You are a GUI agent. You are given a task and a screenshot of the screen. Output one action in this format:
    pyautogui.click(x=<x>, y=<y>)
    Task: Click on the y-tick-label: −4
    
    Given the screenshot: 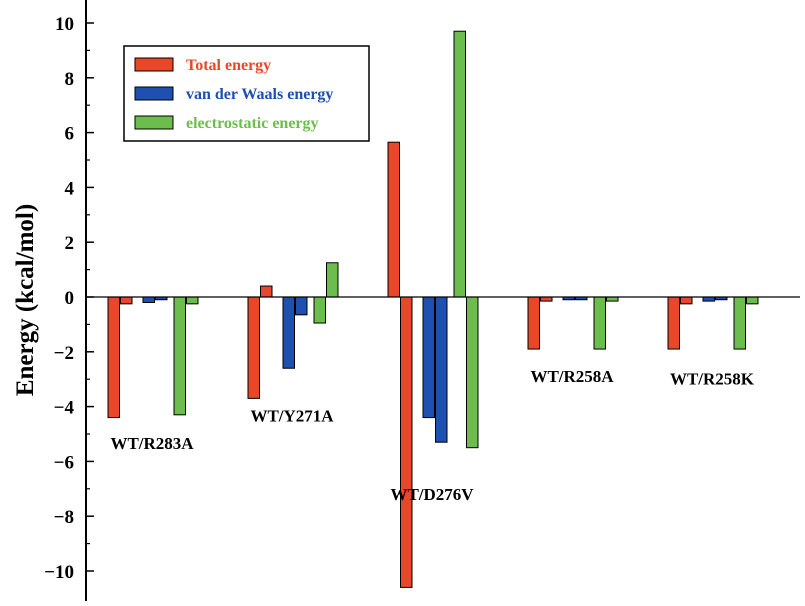 What is the action you would take?
    pyautogui.click(x=64, y=408)
    